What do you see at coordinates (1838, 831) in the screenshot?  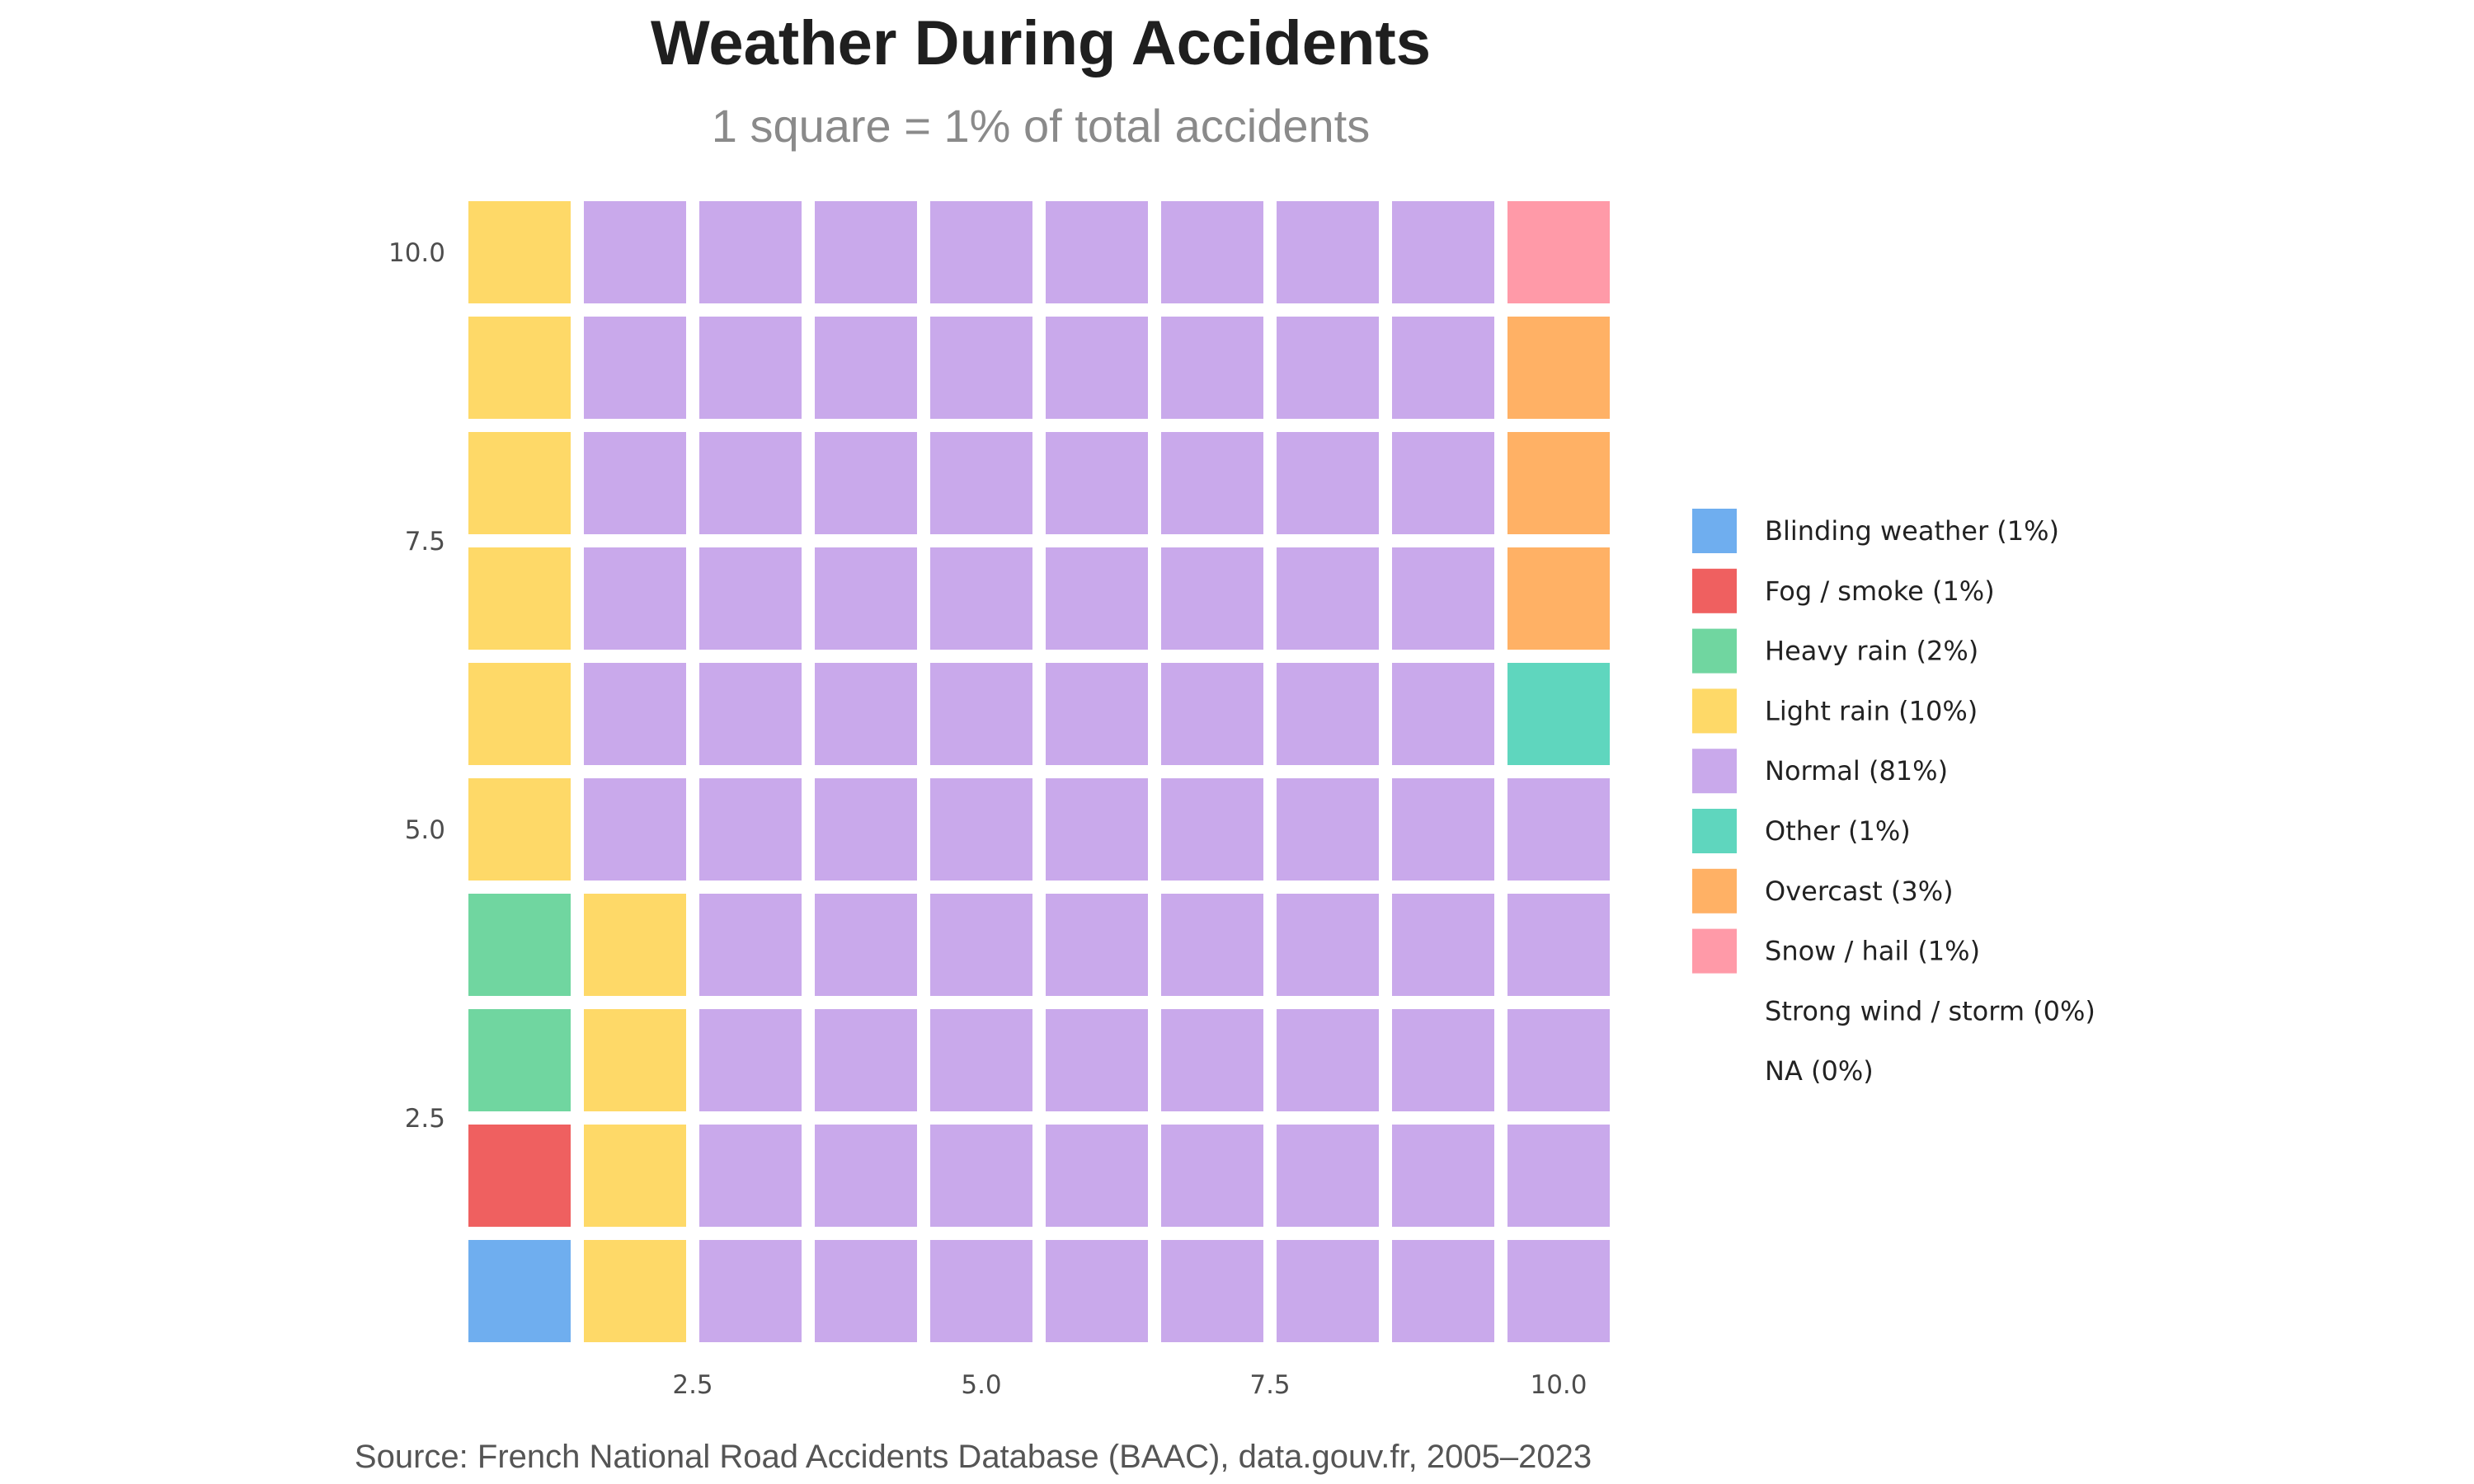 I see `legend-label: Other (1%)` at bounding box center [1838, 831].